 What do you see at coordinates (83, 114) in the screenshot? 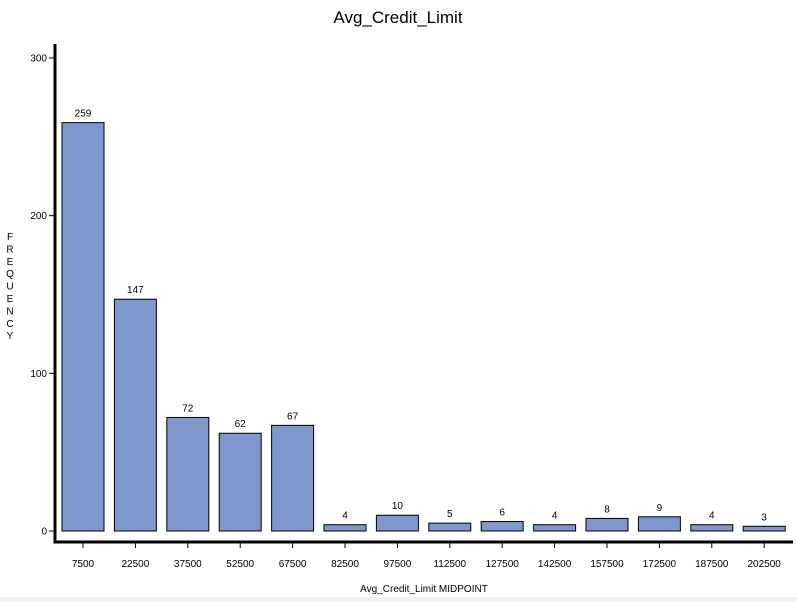
I see `data-label: 259` at bounding box center [83, 114].